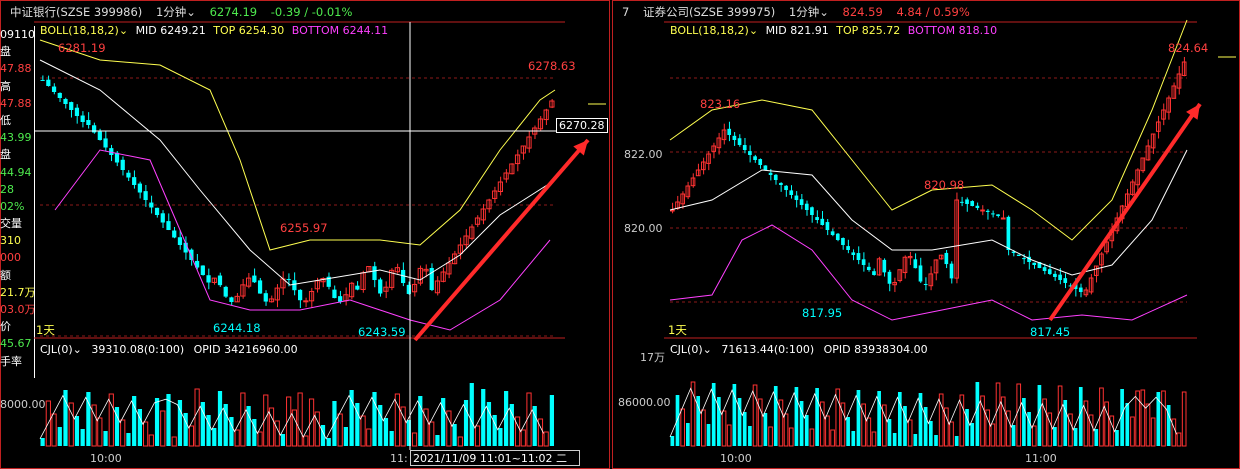  I want to click on sidebar-quote-item: 高, so click(5, 86).